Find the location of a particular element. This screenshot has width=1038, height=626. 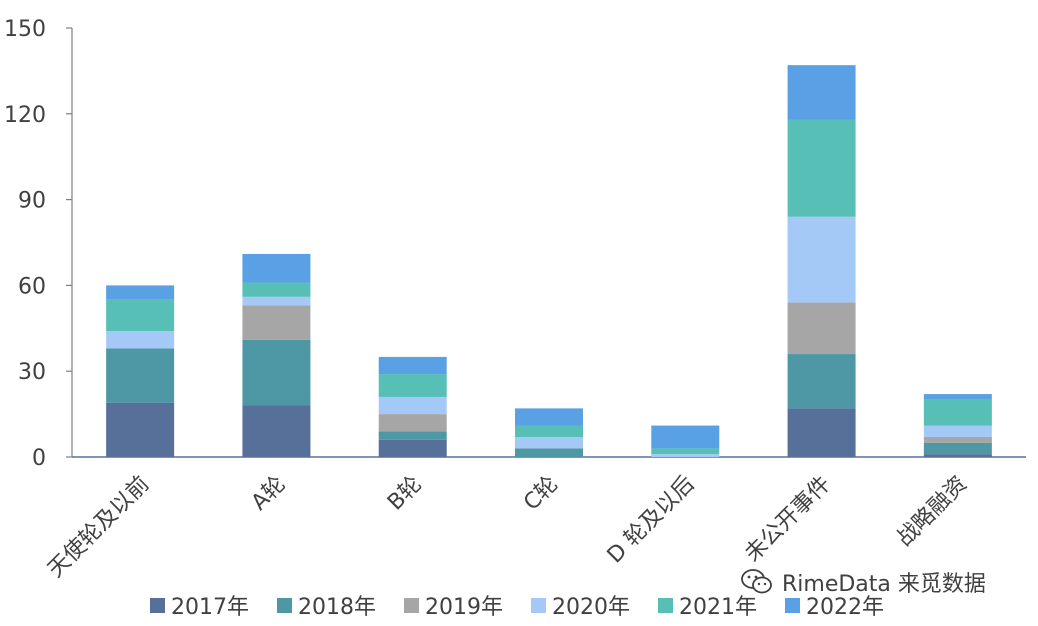

x-category-label: 未公开事件 is located at coordinates (787, 519).